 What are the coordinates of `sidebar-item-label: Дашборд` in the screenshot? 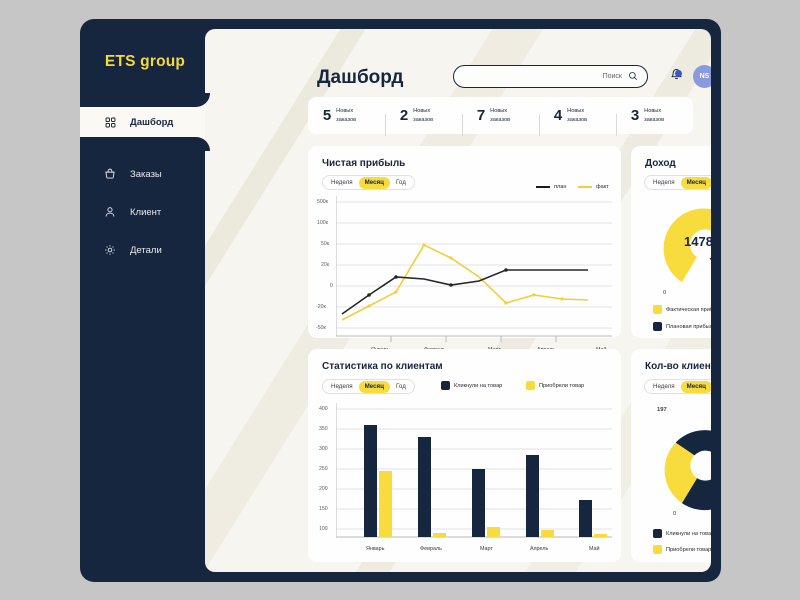 It's located at (152, 122).